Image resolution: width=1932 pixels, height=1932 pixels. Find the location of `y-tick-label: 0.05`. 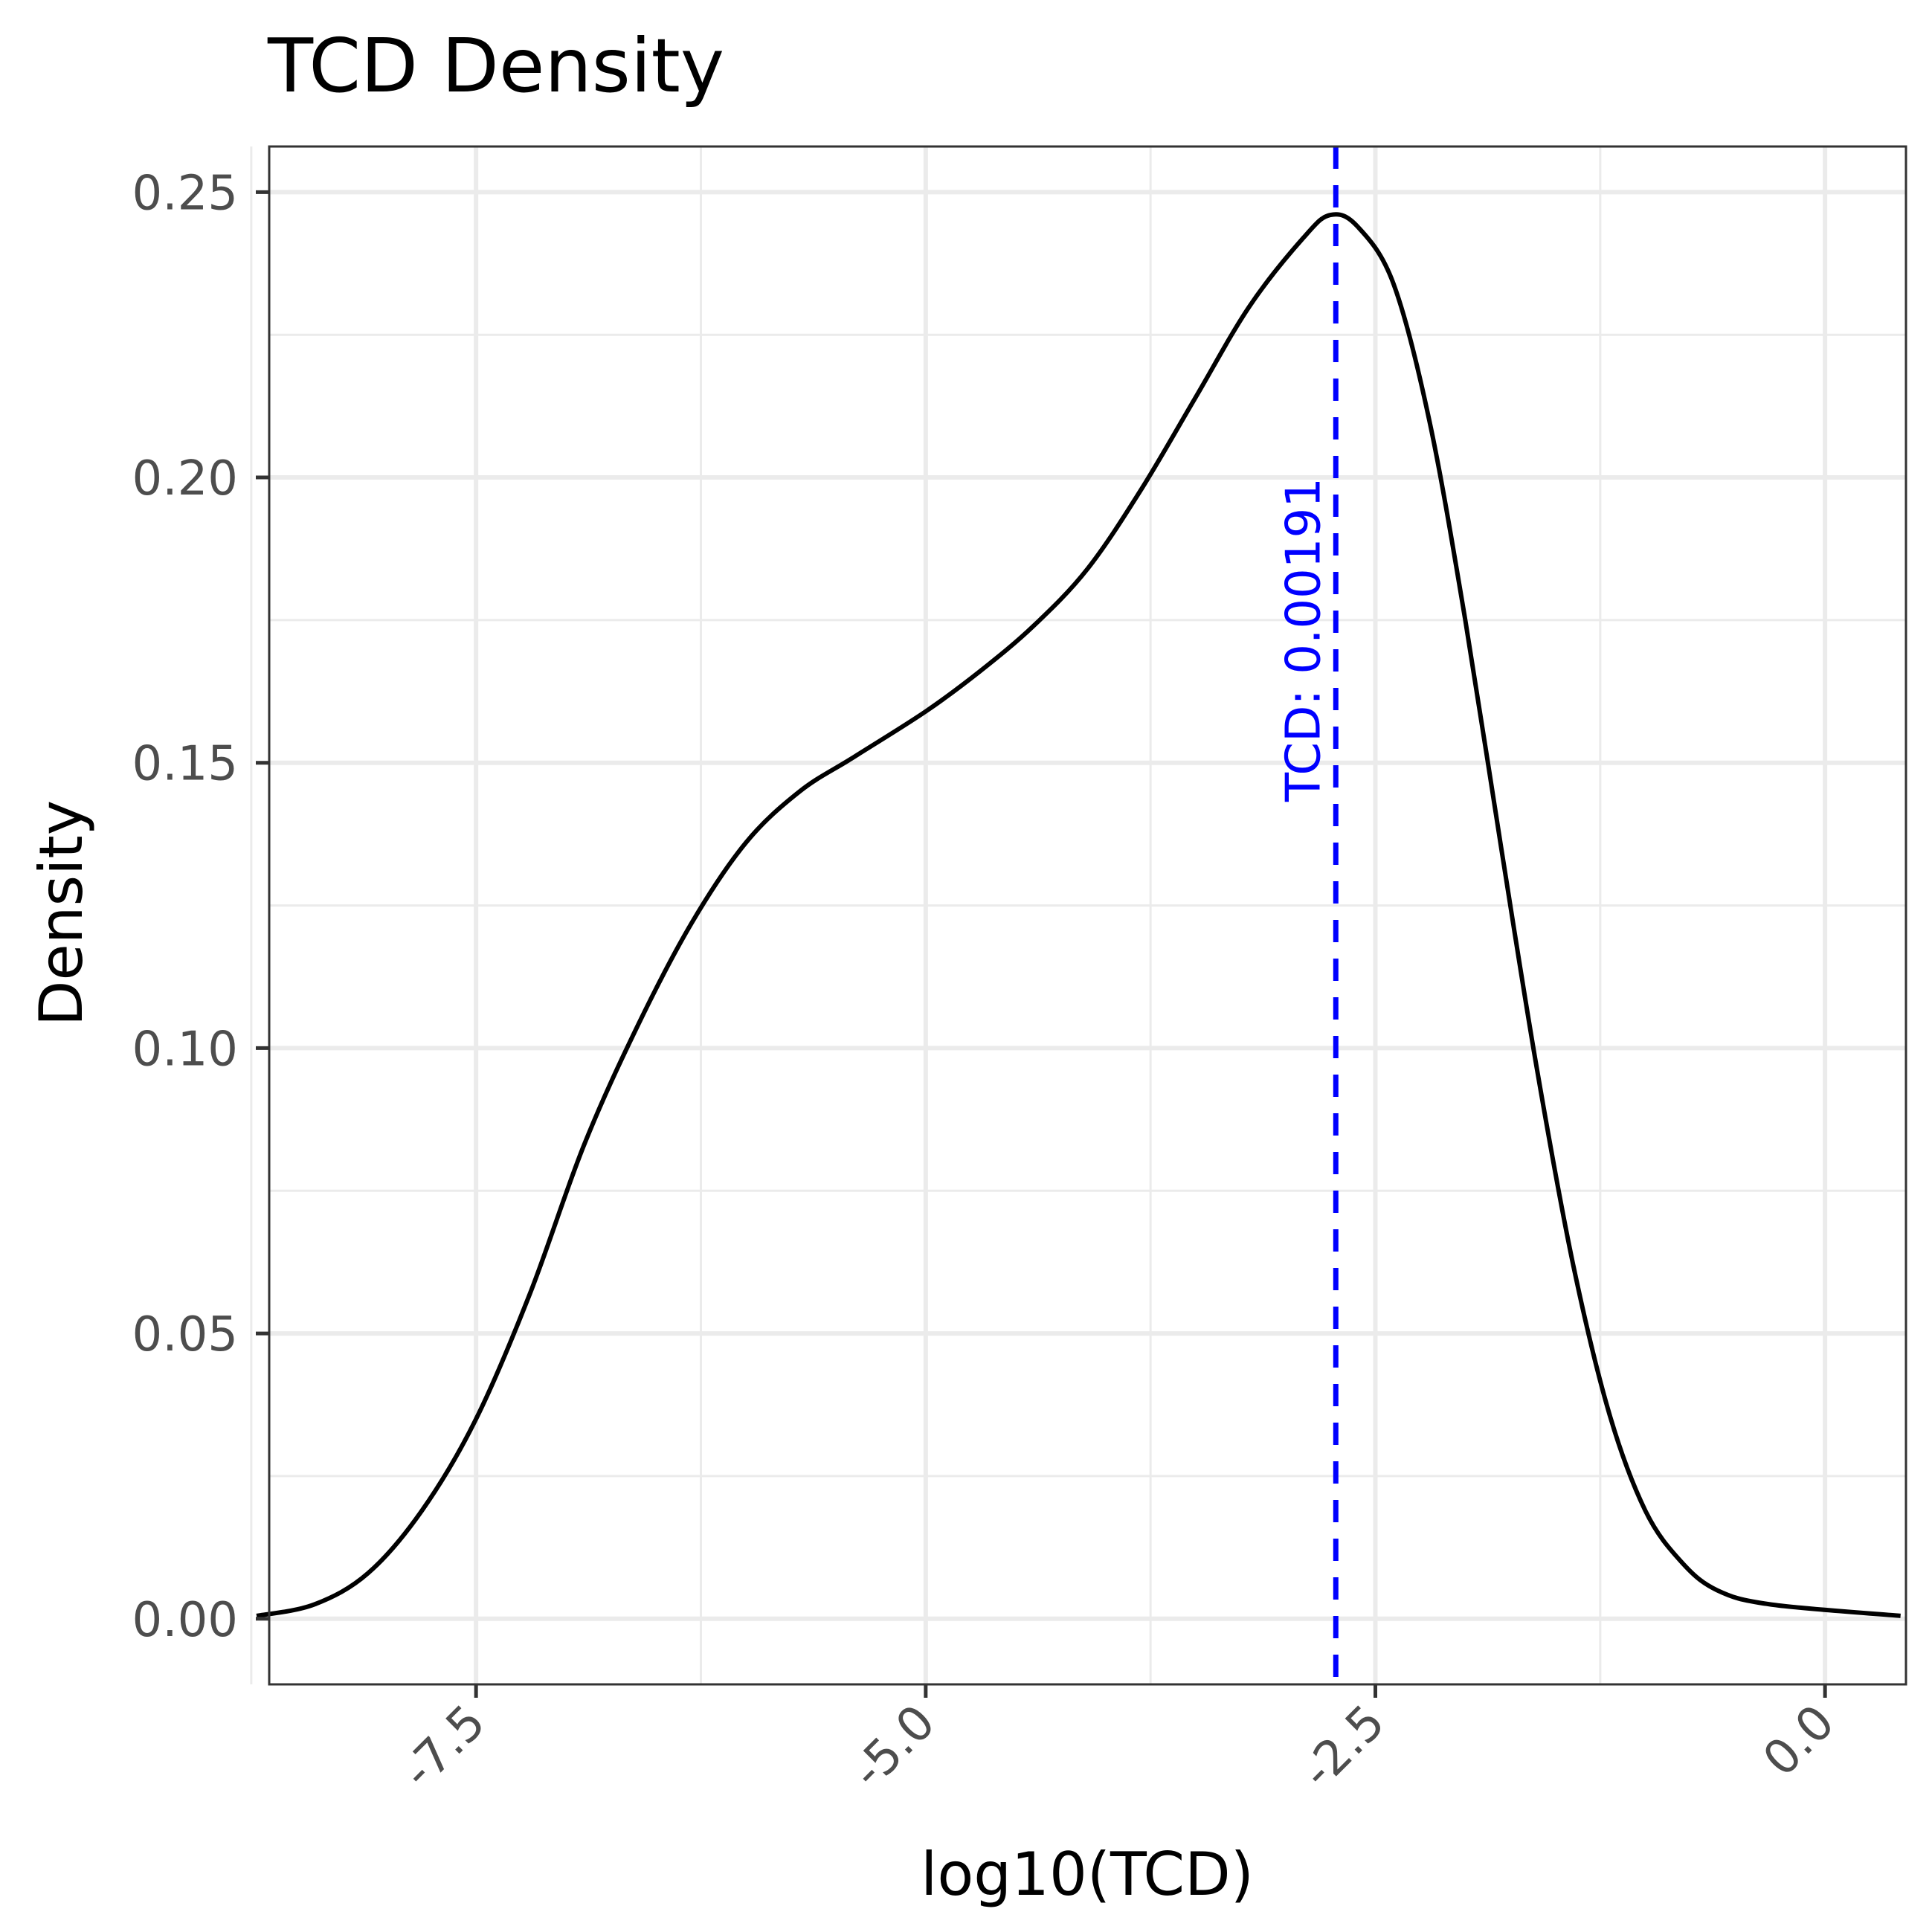

y-tick-label: 0.05 is located at coordinates (185, 1334).